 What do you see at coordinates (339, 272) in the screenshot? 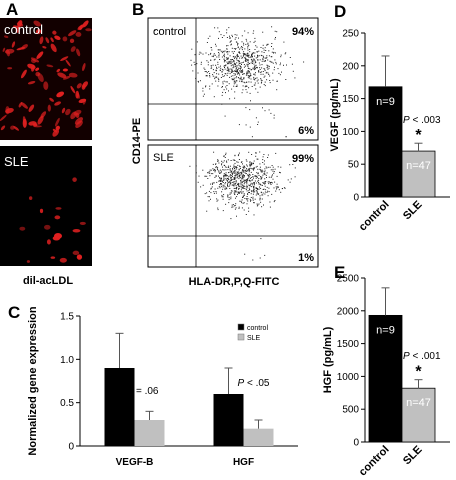
I see `panel-letter-e: E` at bounding box center [339, 272].